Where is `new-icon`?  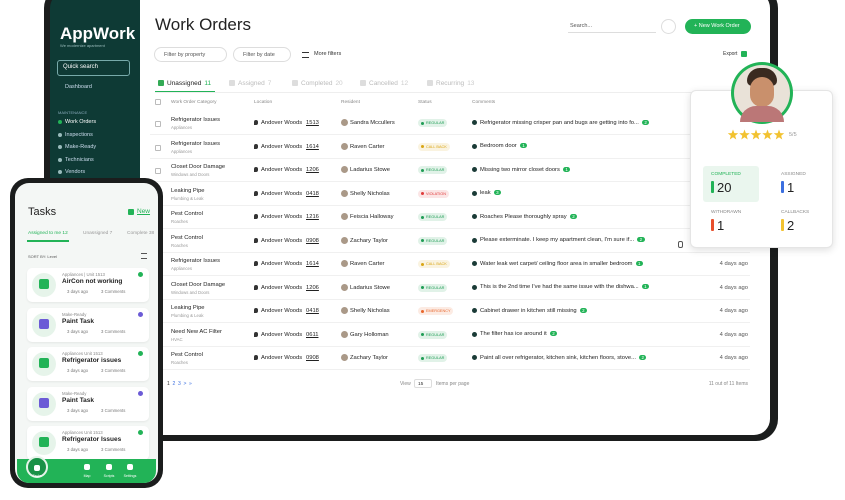
new-icon is located at coordinates (131, 212).